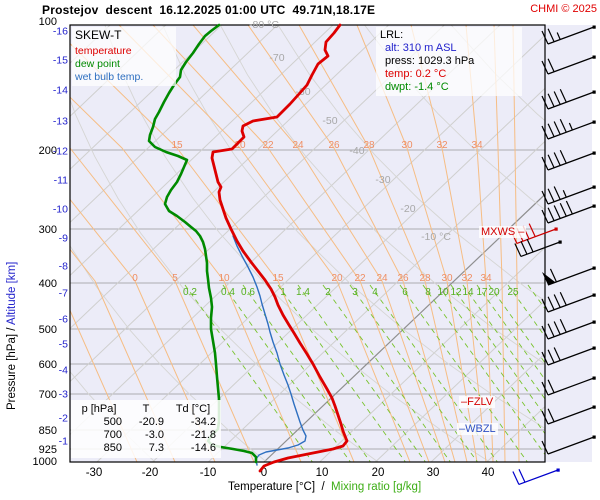 This screenshot has height=500, width=600. What do you see at coordinates (416, 74) in the screenshot?
I see `info-line: temp: 0.2 °C` at bounding box center [416, 74].